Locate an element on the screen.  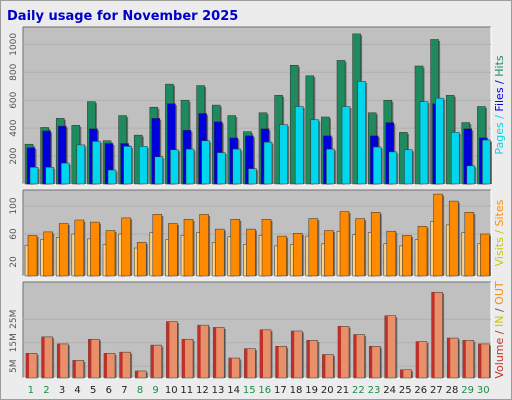
day-label-27: 27 is located at coordinates (436, 390).